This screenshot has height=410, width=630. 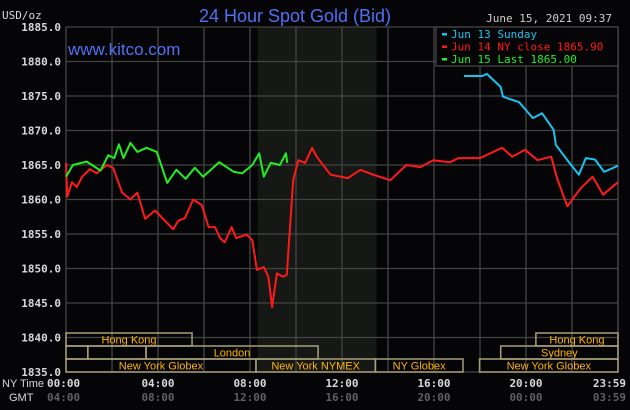 I want to click on y-tick-label: 1870.0, so click(x=41, y=131).